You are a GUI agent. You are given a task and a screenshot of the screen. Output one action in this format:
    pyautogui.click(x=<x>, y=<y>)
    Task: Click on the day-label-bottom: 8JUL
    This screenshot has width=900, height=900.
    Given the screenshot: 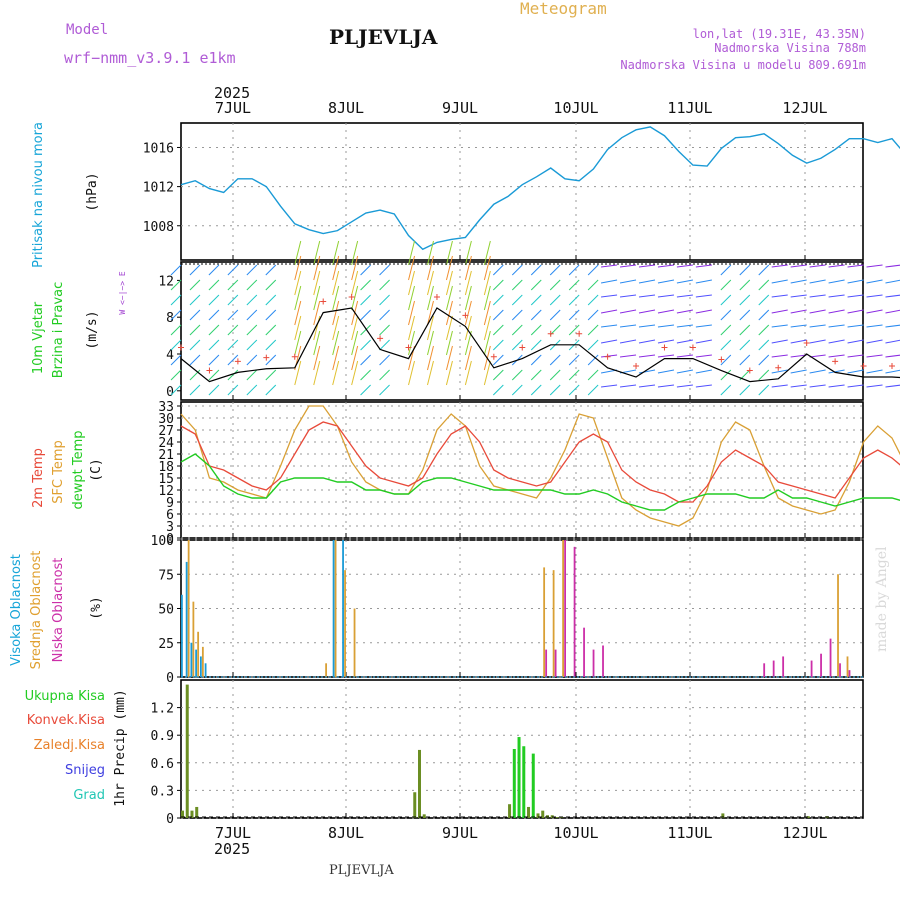 What is the action you would take?
    pyautogui.click(x=346, y=833)
    